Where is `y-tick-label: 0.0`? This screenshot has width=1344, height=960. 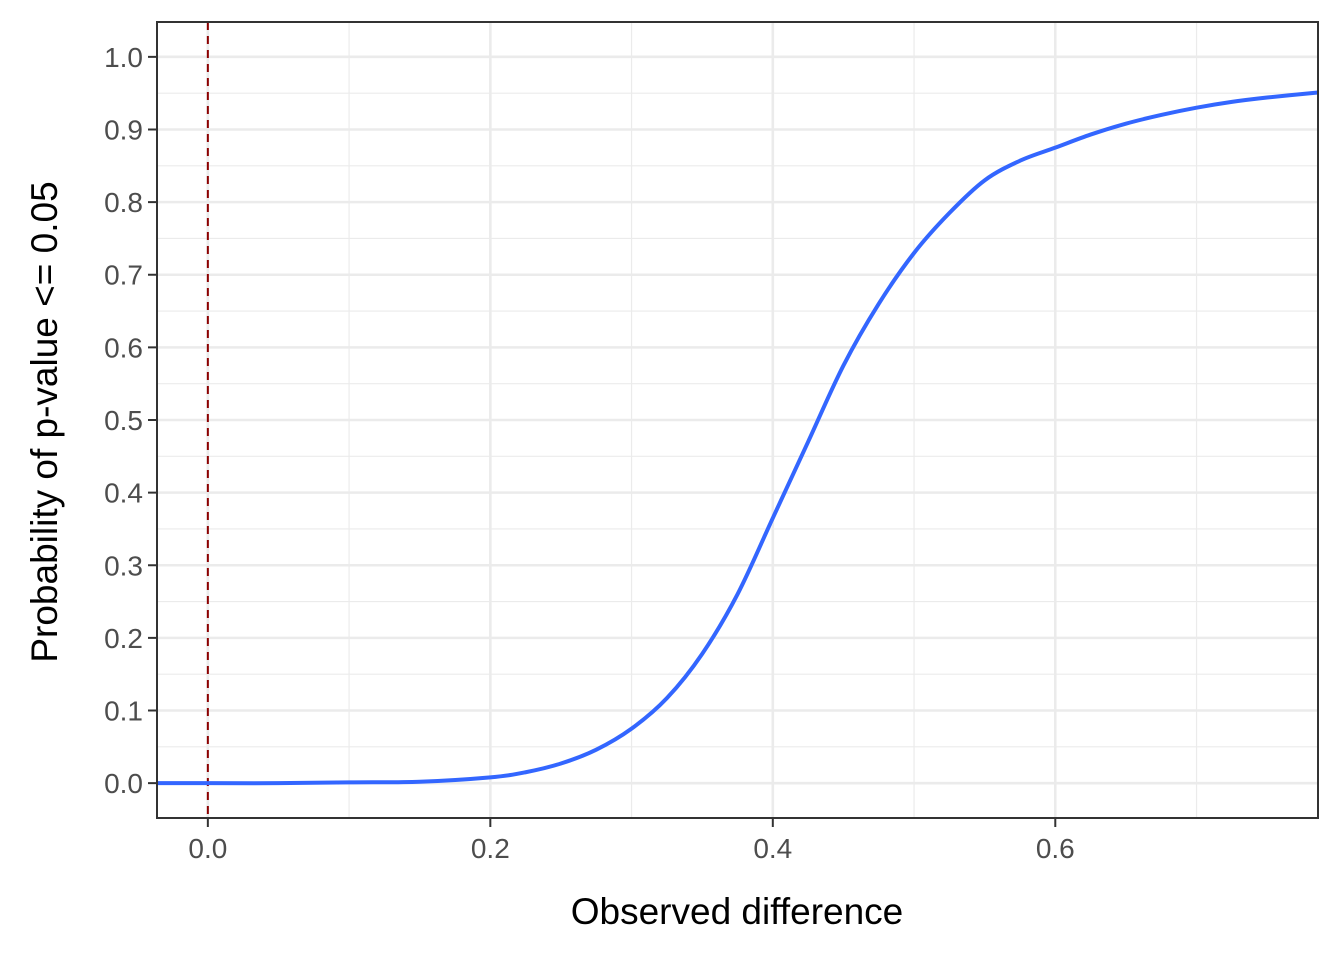 y-tick-label: 0.0 is located at coordinates (123, 783).